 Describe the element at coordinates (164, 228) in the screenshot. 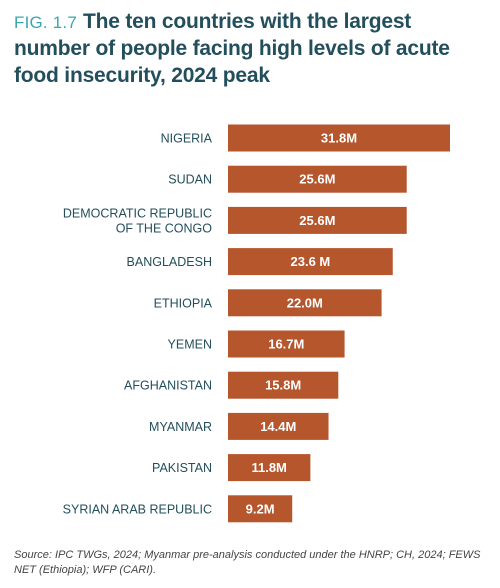

I see `category-label-2-line-1: OF THE CONGO` at that location.